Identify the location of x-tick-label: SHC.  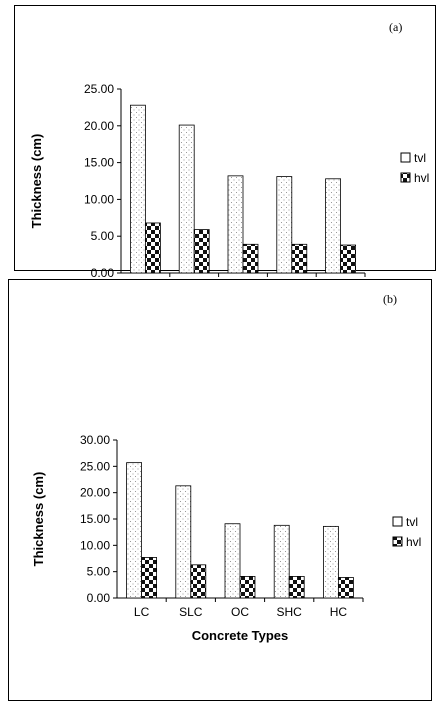
(290, 612).